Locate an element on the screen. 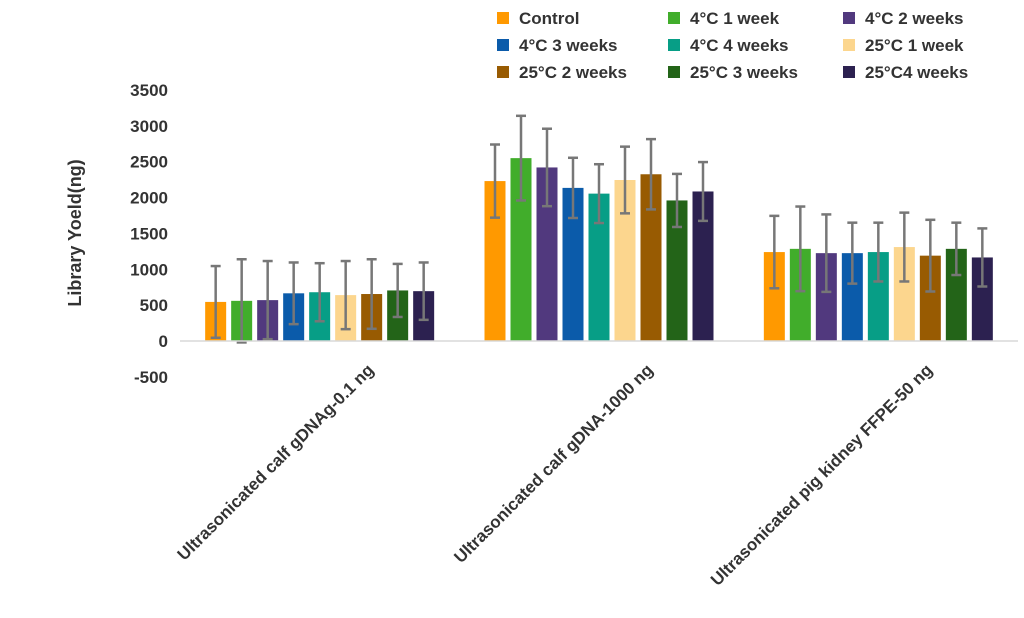  y-tick-label: 1000 is located at coordinates (149, 269).